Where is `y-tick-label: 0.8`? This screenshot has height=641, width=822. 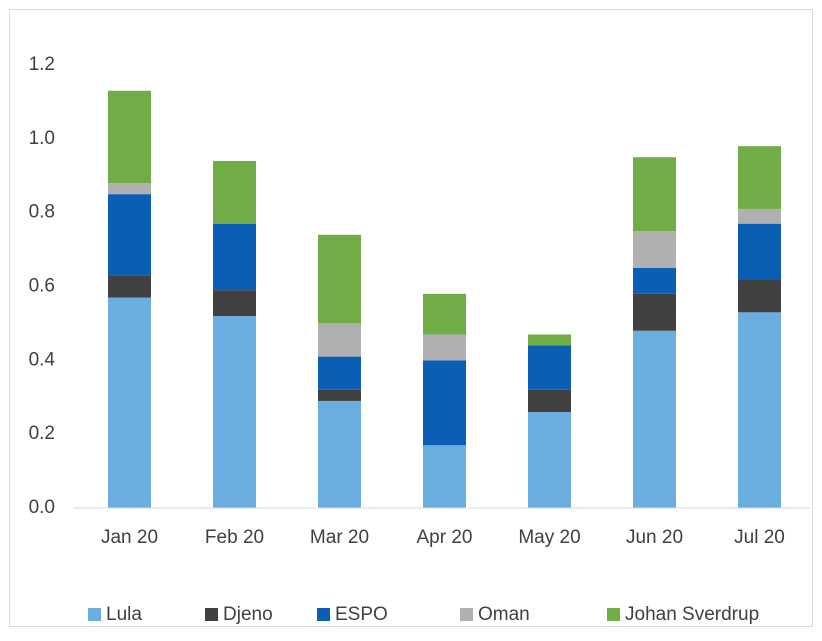 y-tick-label: 0.8 is located at coordinates (42, 212).